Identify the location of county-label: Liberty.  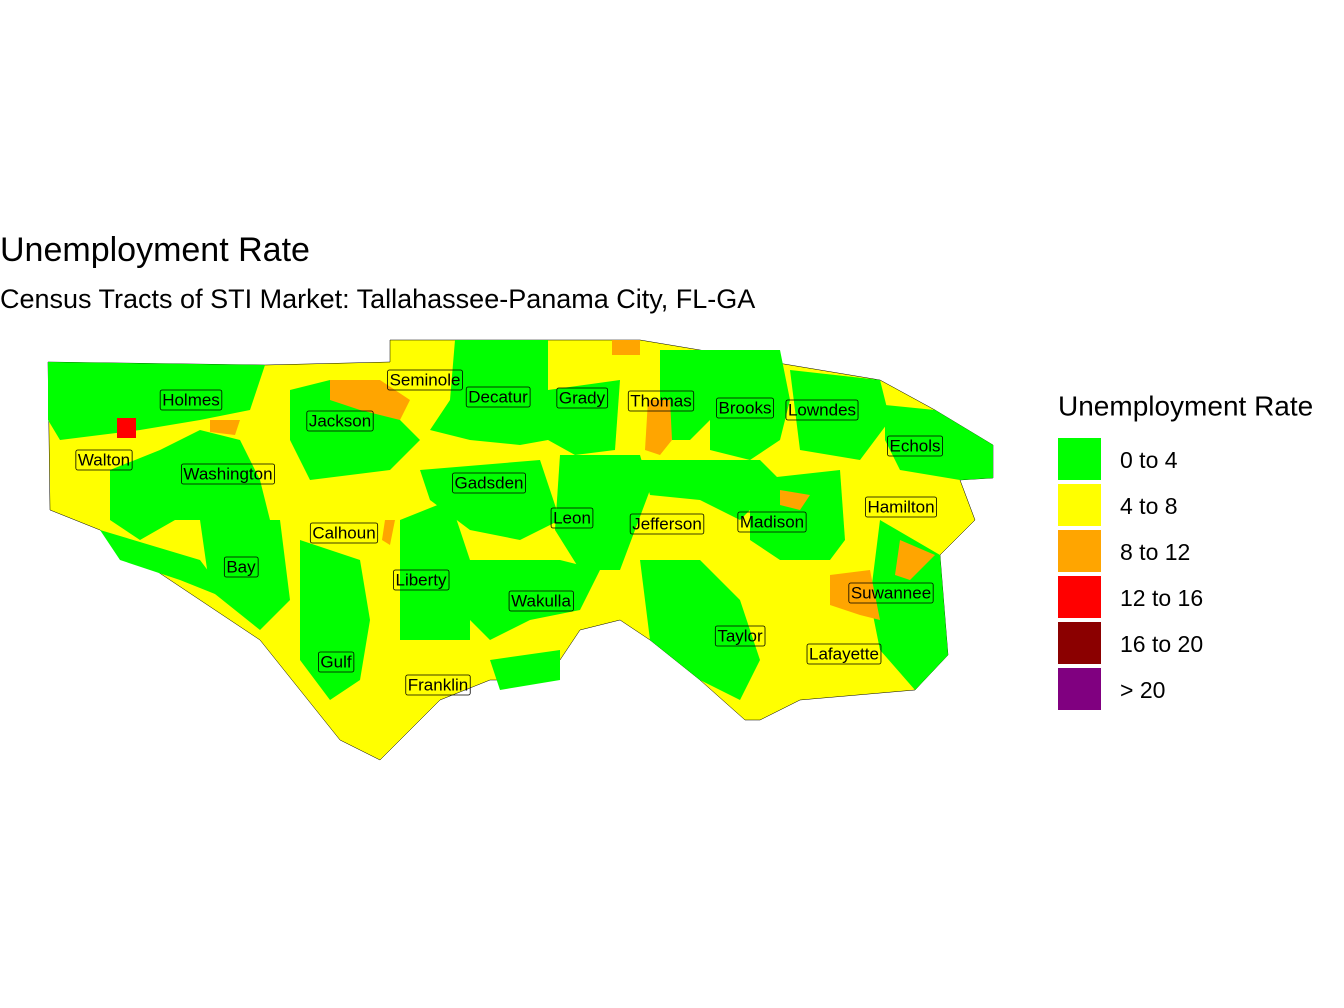
(421, 580).